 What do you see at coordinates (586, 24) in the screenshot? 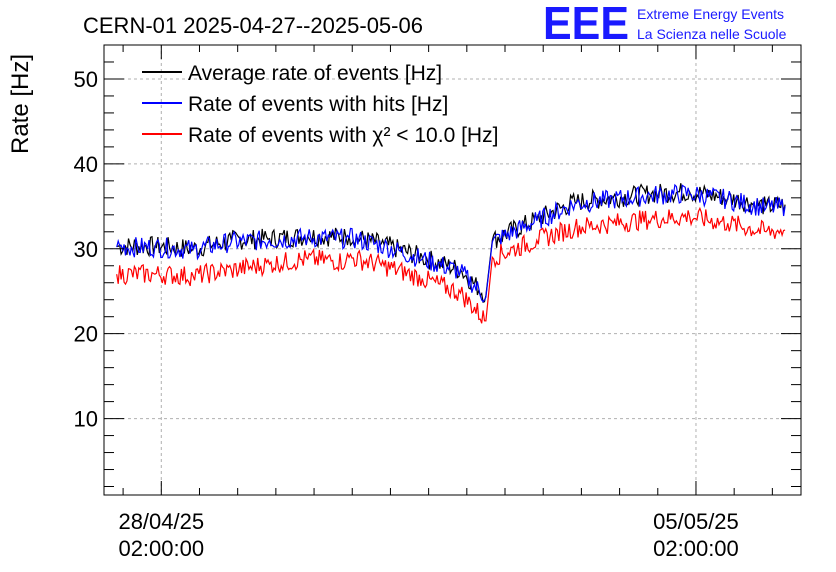
I see `eee-logo-mark: EEE` at bounding box center [586, 24].